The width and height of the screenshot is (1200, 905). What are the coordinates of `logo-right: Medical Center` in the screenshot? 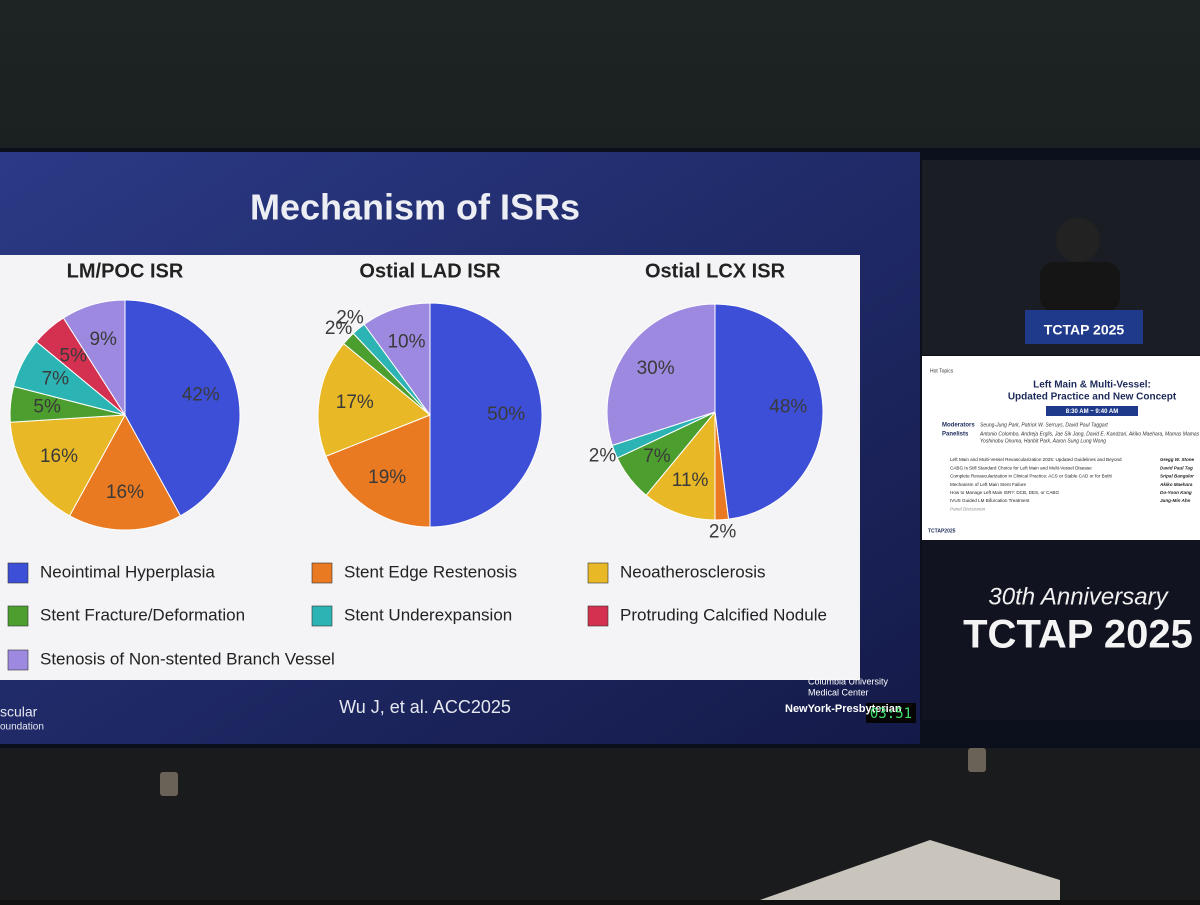 It's located at (838, 692).